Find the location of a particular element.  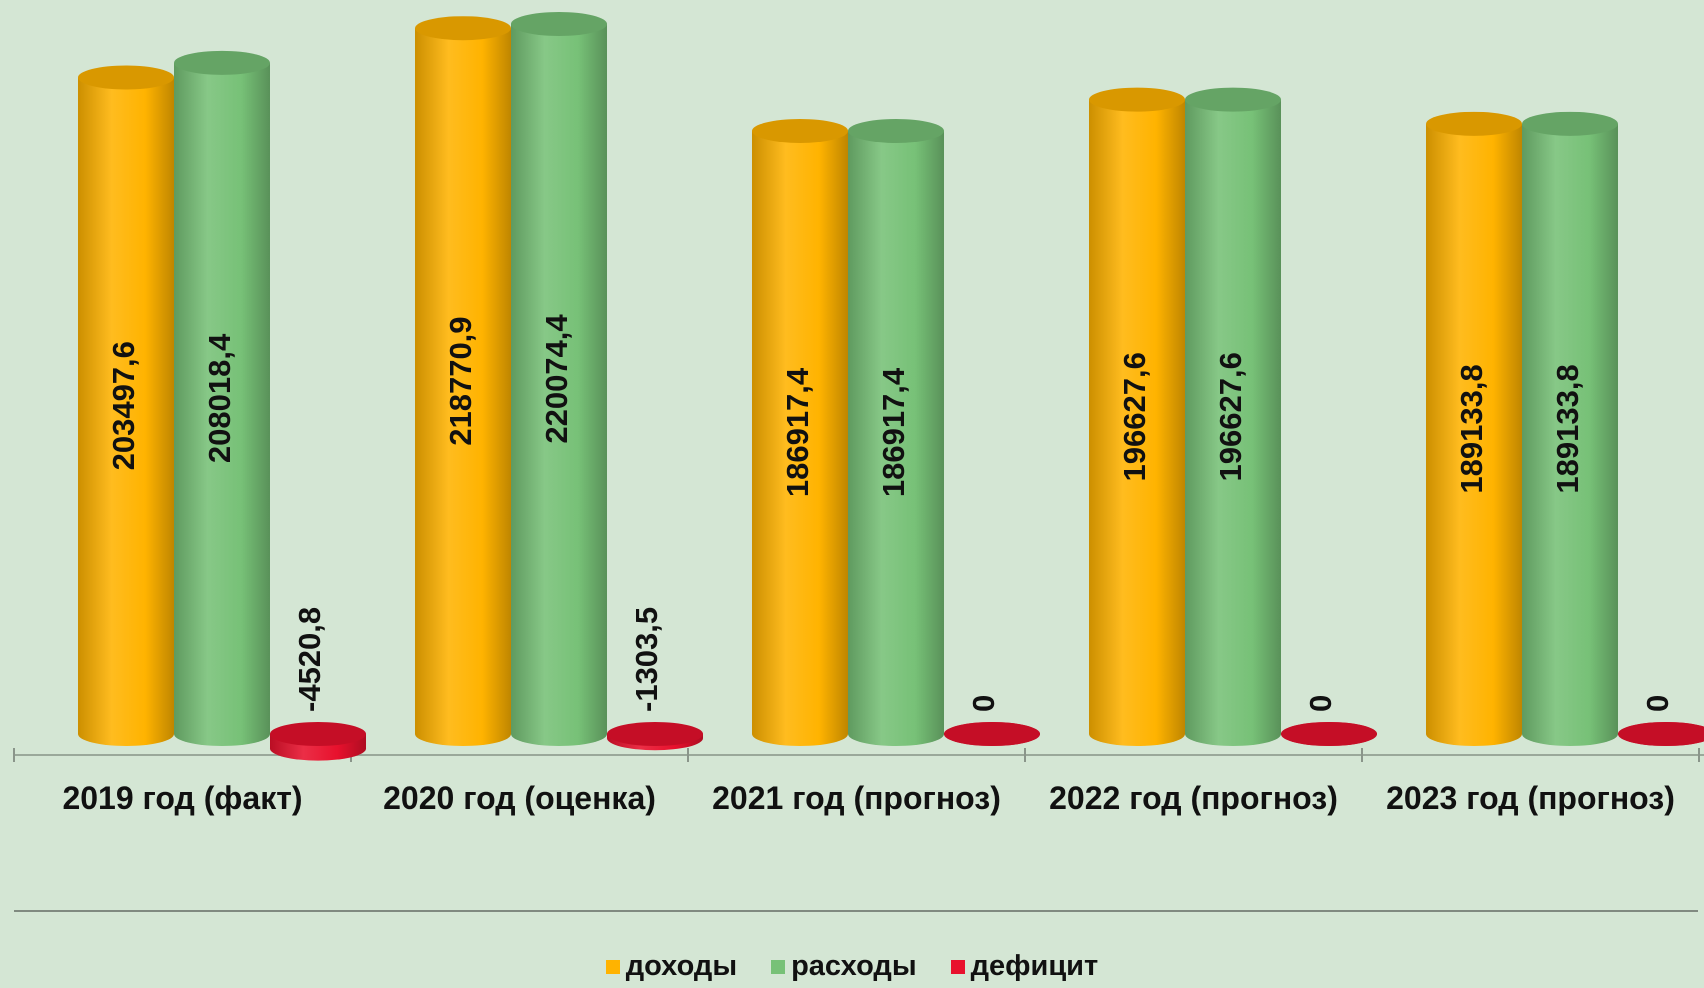

x-tick-label: 2020 год (оценка) is located at coordinates (519, 798).